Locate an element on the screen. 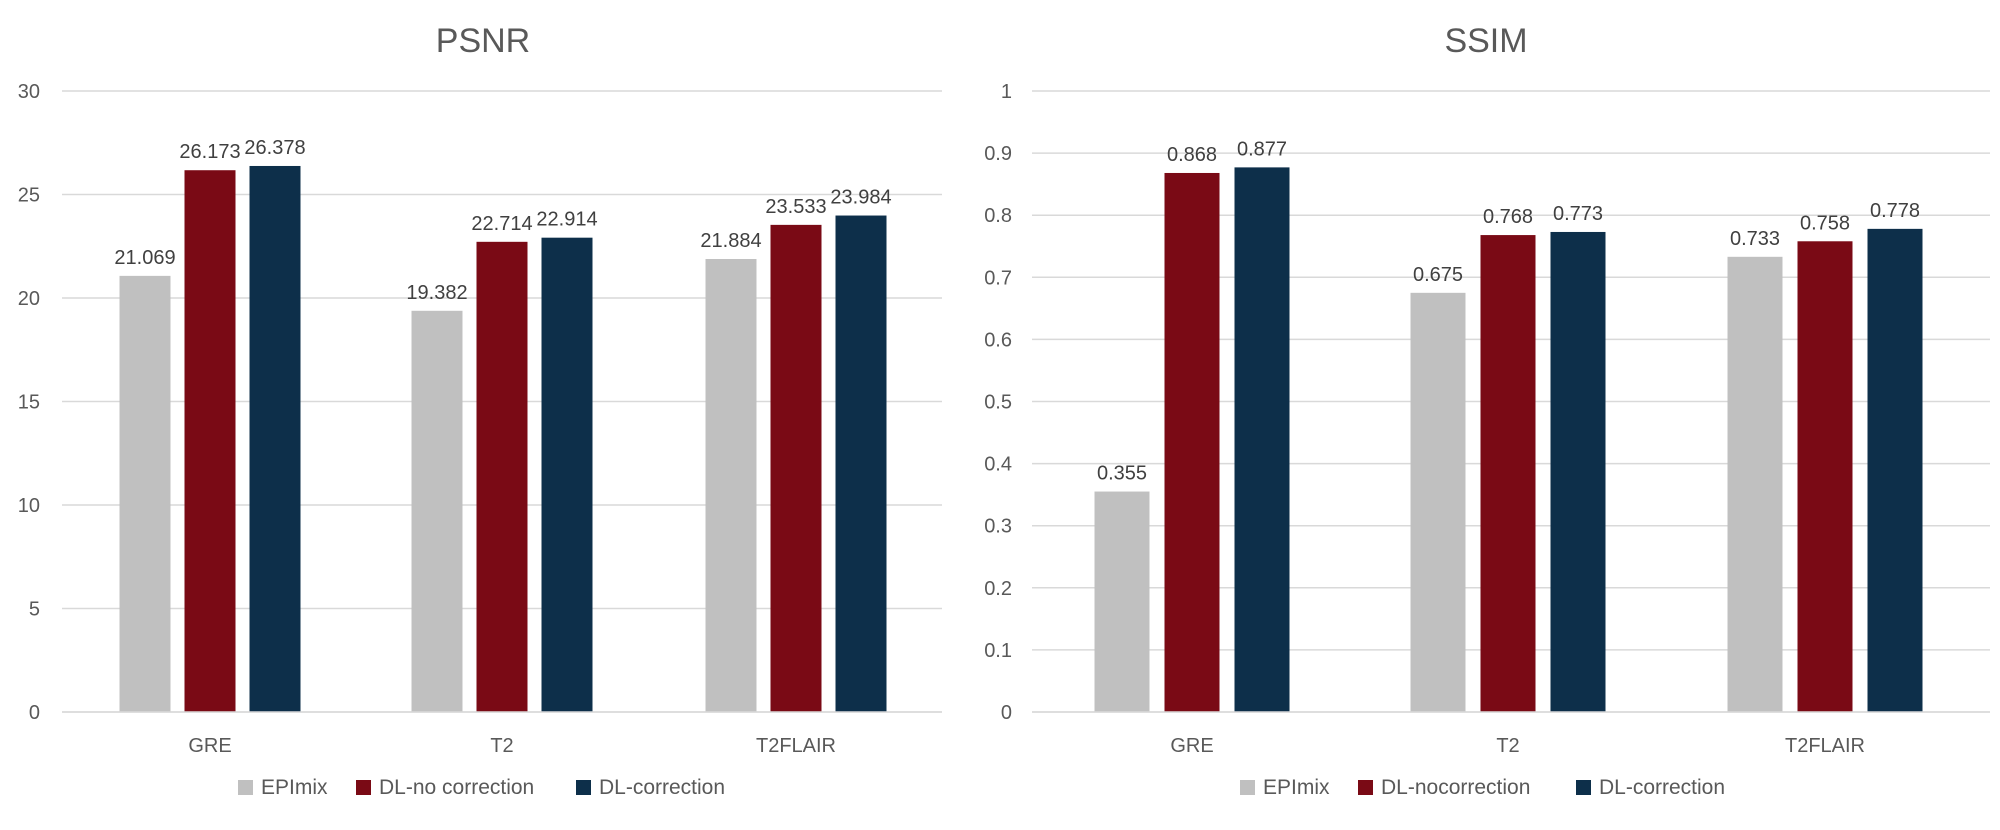  y-tick-label: 30 is located at coordinates (29, 92).